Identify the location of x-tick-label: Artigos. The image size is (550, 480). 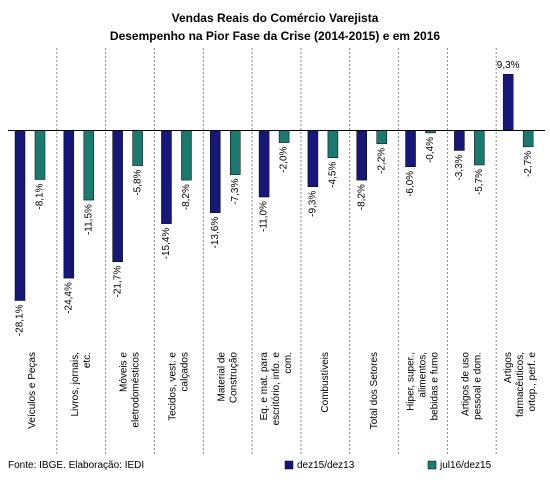
(508, 367).